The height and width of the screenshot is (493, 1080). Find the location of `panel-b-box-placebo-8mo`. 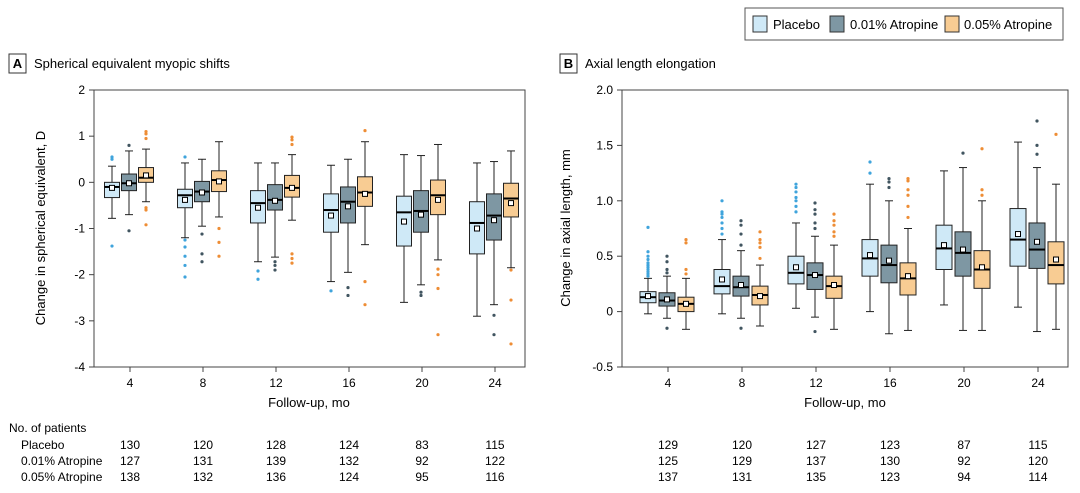

panel-b-box-placebo-8mo is located at coordinates (722, 257).